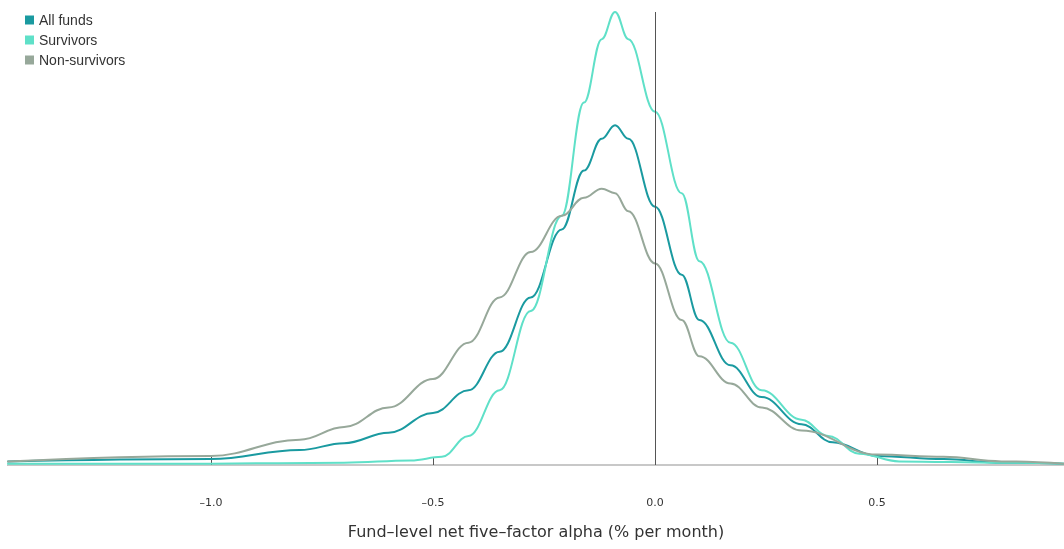 The height and width of the screenshot is (549, 1064). I want to click on x-tick-label: –0.5, so click(433, 502).